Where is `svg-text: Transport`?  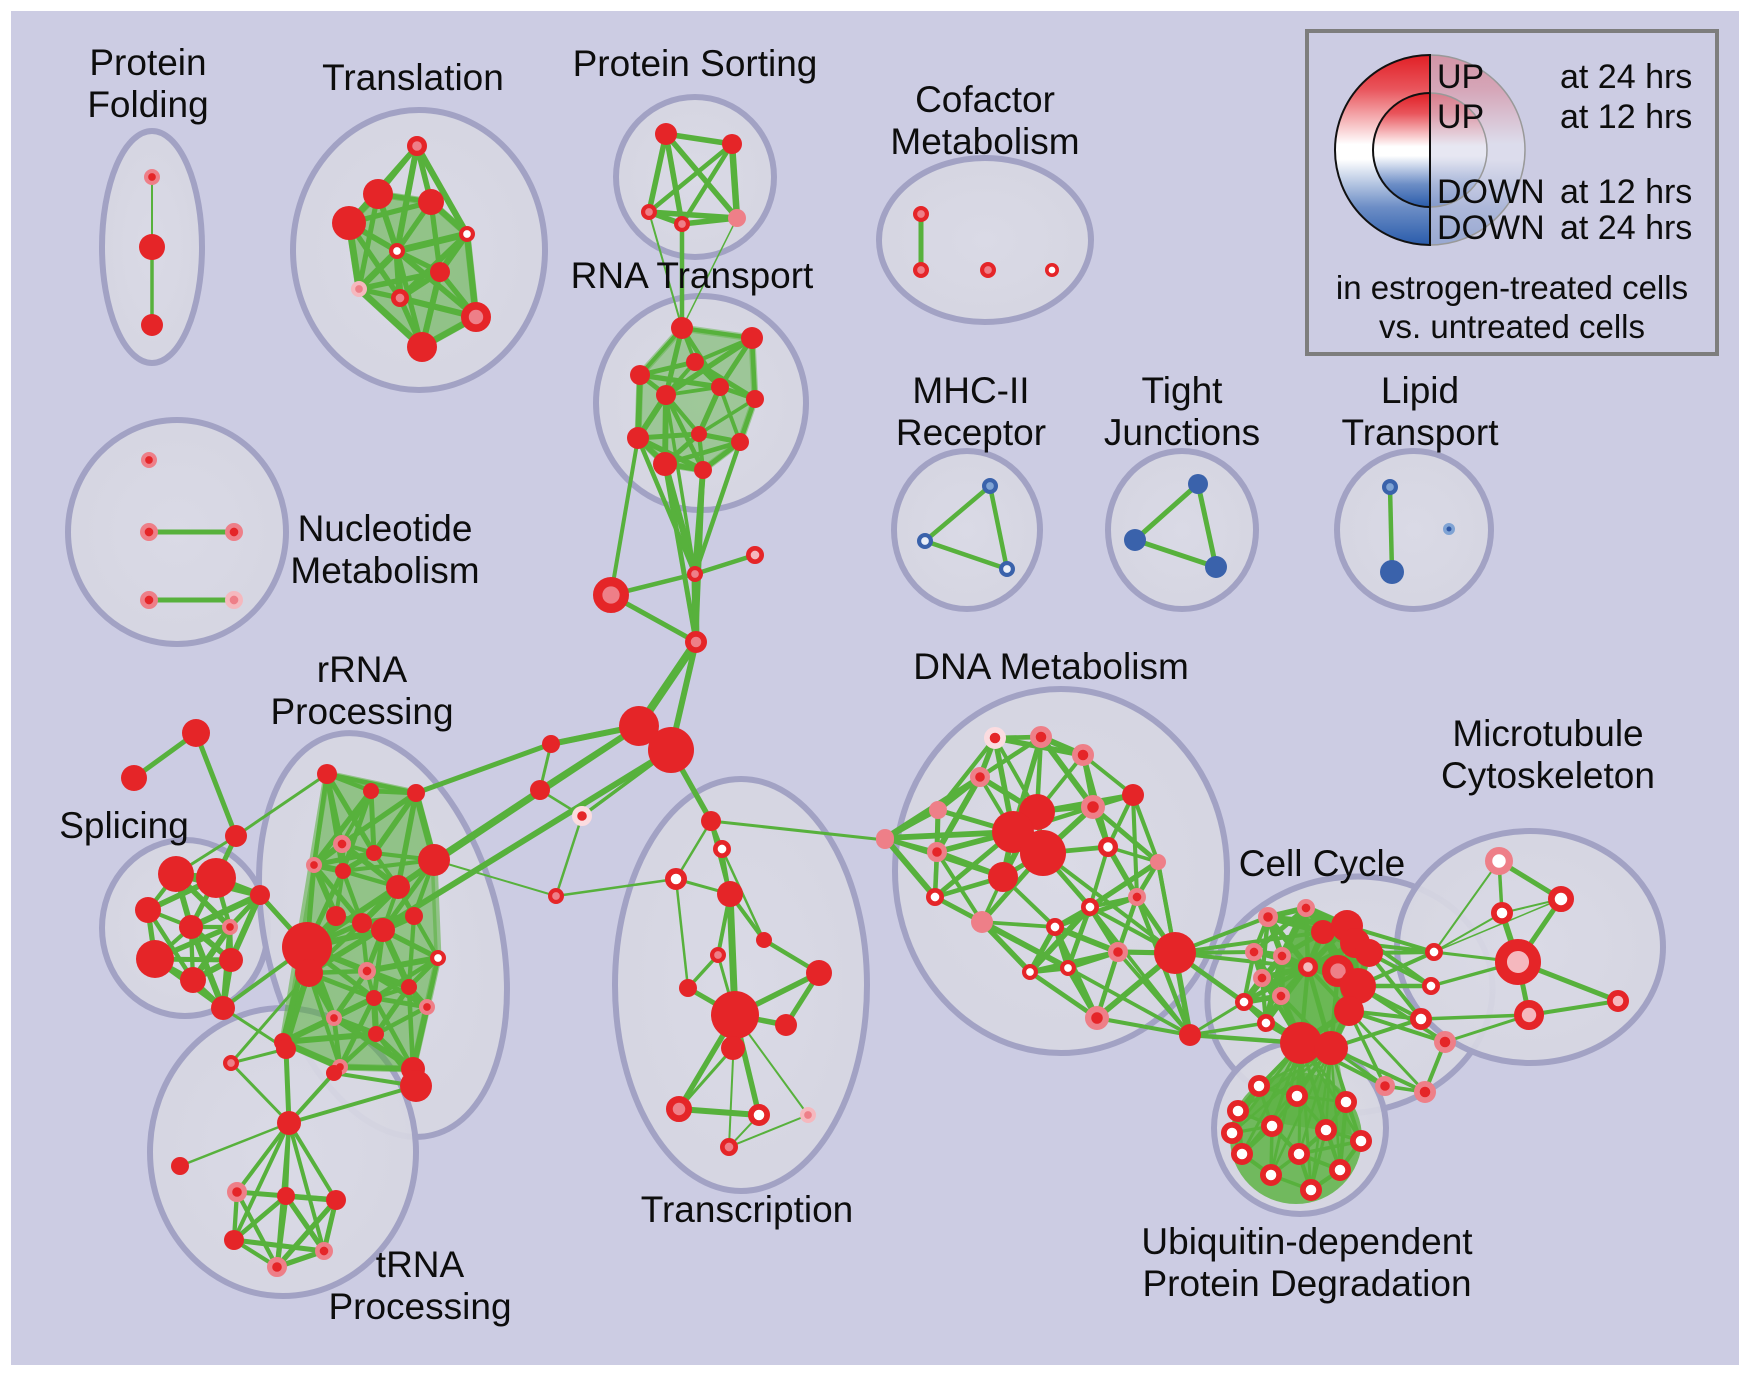 svg-text: Transport is located at coordinates (1421, 432).